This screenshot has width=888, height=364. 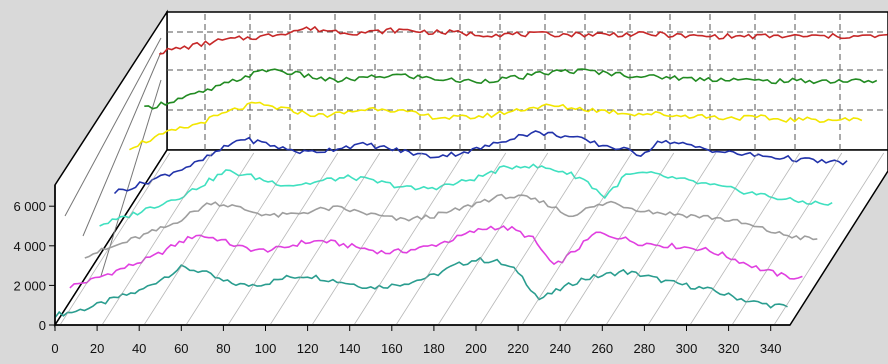 I want to click on x-tick-label: 160, so click(x=392, y=348).